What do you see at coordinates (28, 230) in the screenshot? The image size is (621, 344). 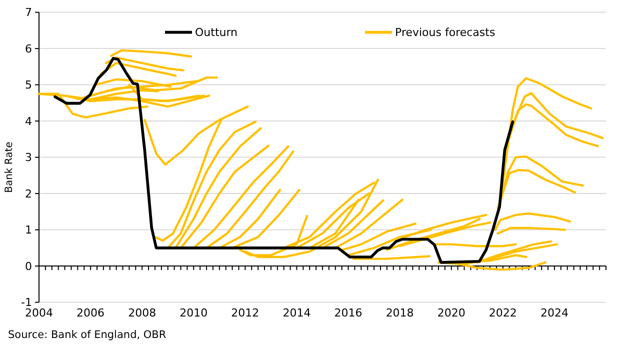 I see `y-tick-label: 1` at bounding box center [28, 230].